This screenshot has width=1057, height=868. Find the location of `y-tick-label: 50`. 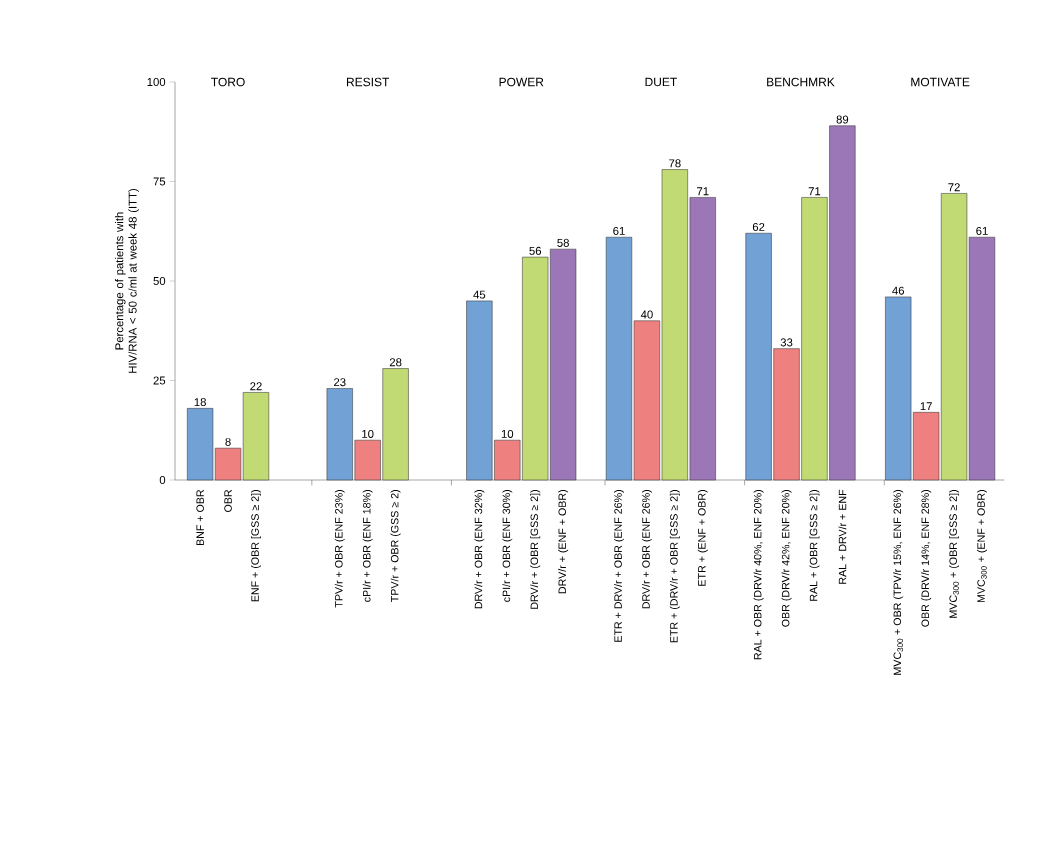

y-tick-label: 50 is located at coordinates (159, 280).